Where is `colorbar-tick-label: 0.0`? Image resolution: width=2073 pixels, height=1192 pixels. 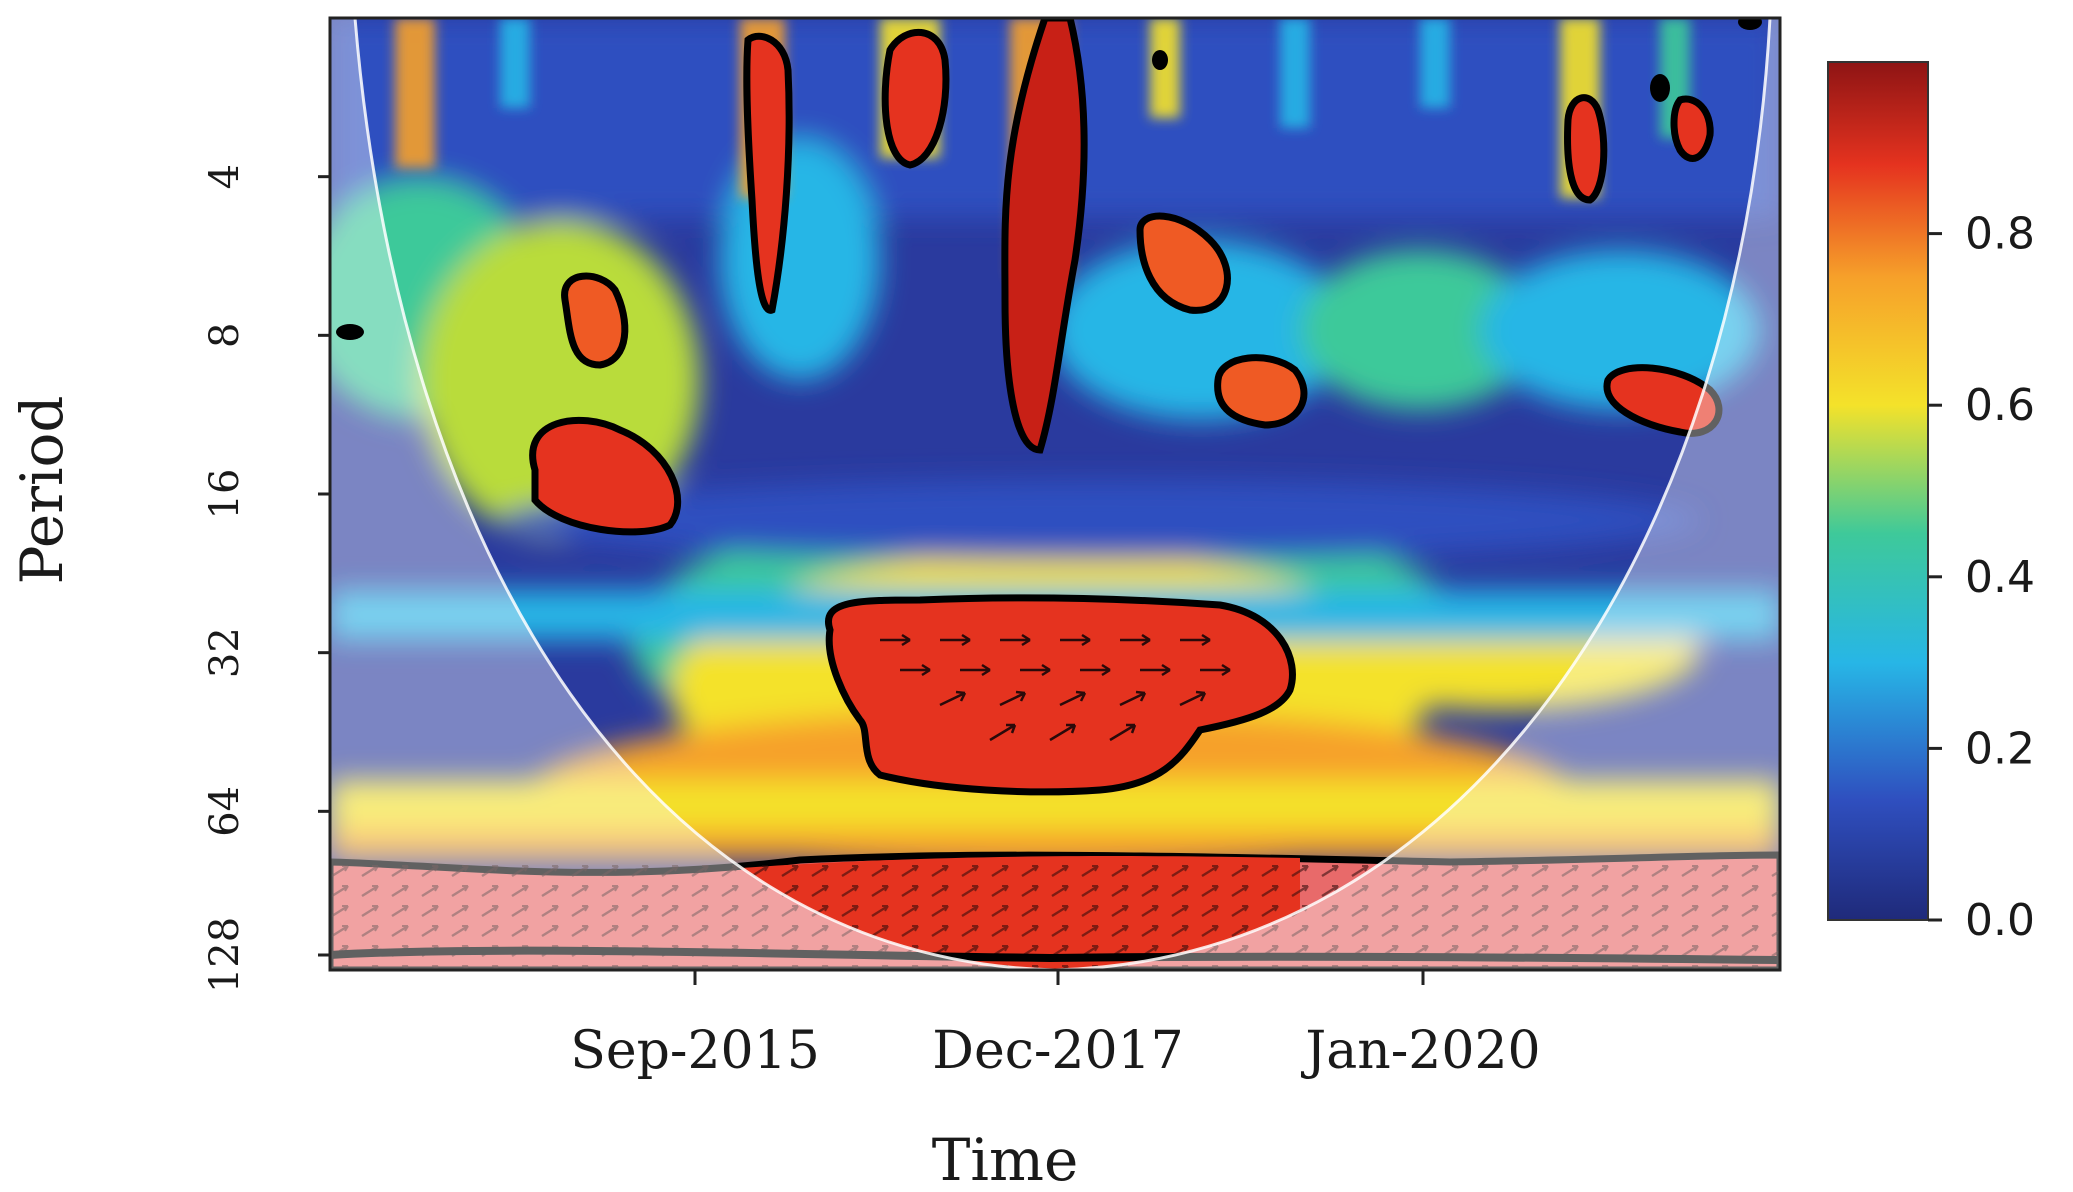
colorbar-tick-label: 0.0 is located at coordinates (2000, 920).